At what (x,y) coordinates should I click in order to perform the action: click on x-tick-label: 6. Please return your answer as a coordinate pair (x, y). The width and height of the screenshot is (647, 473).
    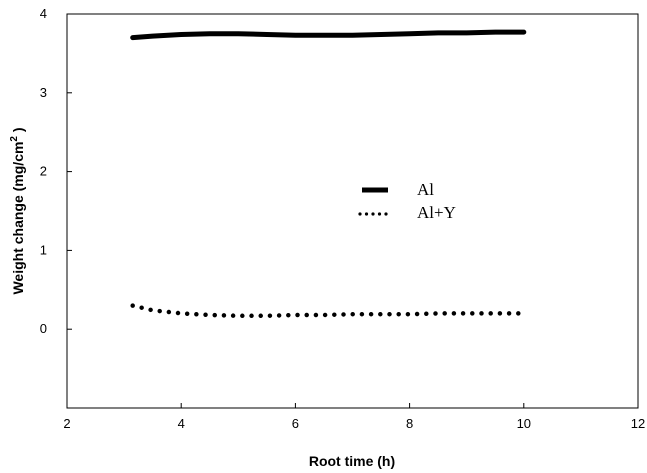
    Looking at the image, I should click on (295, 423).